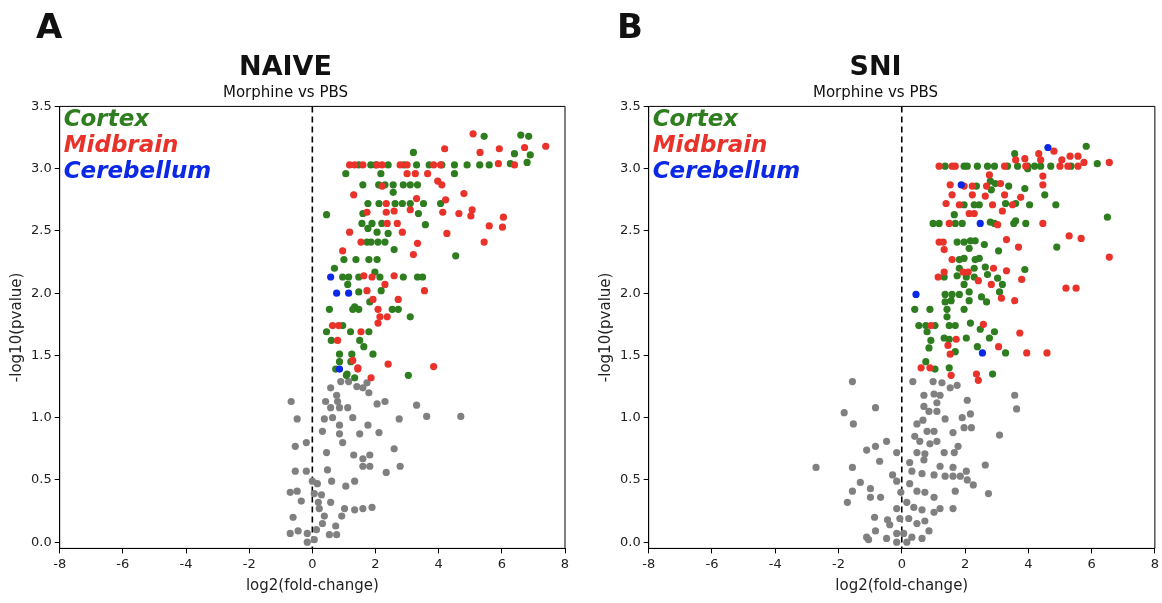  I want to click on text: B, so click(630, 26).